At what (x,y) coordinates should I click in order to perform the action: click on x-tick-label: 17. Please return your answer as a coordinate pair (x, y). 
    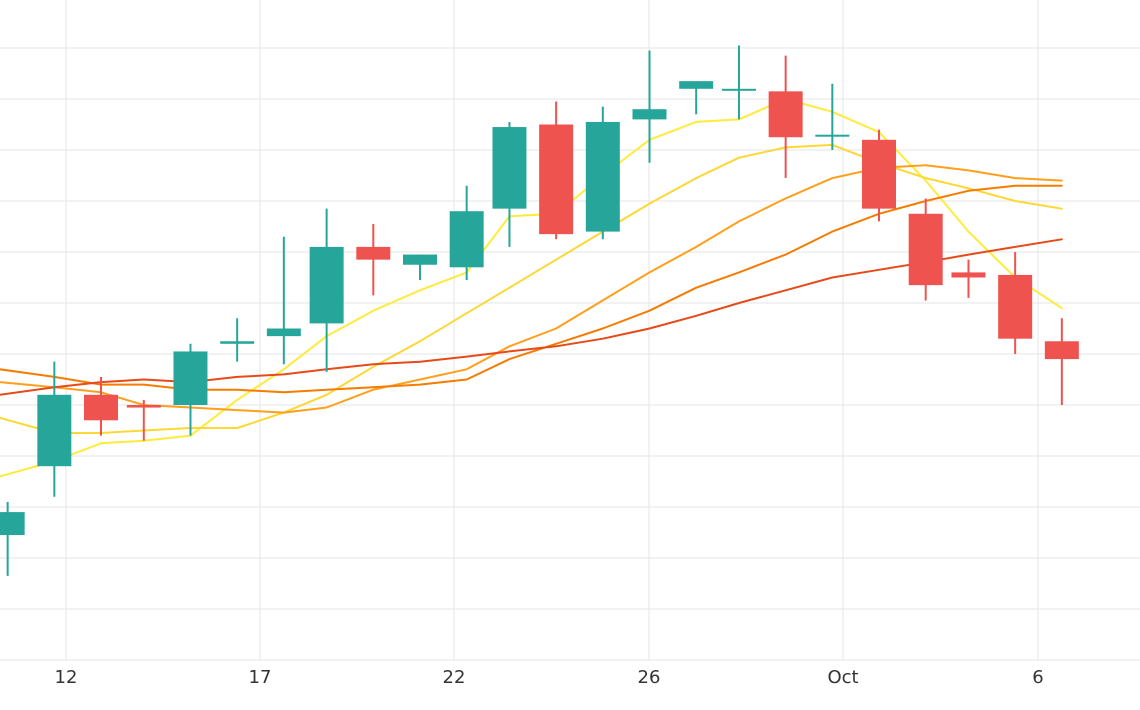
    Looking at the image, I should click on (260, 677).